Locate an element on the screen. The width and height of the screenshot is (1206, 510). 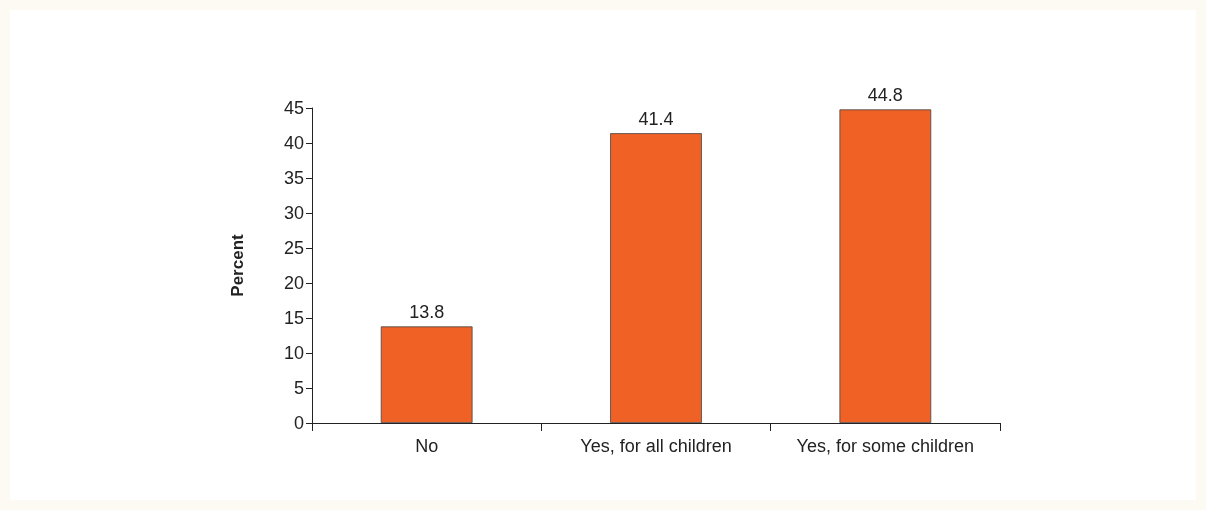
y-axis-title: Percent is located at coordinates (237, 265).